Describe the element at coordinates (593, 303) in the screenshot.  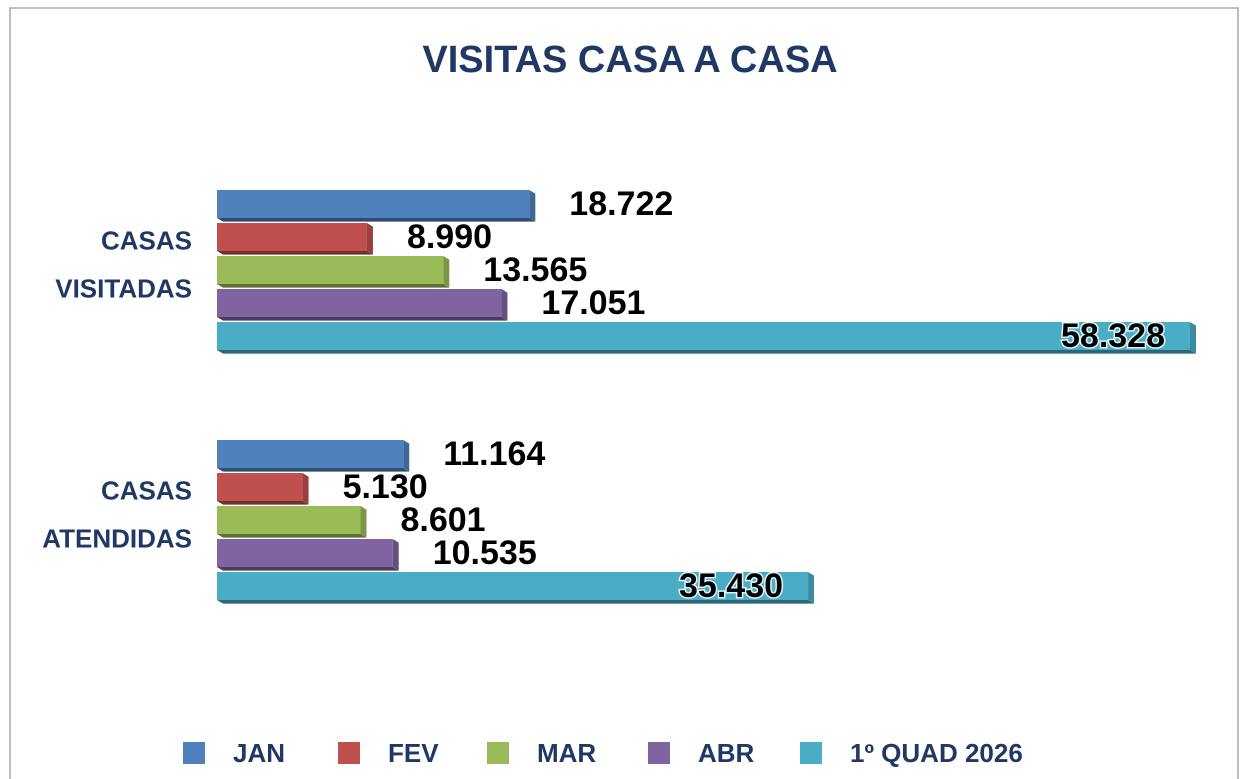
I see `value-label: 17.051` at that location.